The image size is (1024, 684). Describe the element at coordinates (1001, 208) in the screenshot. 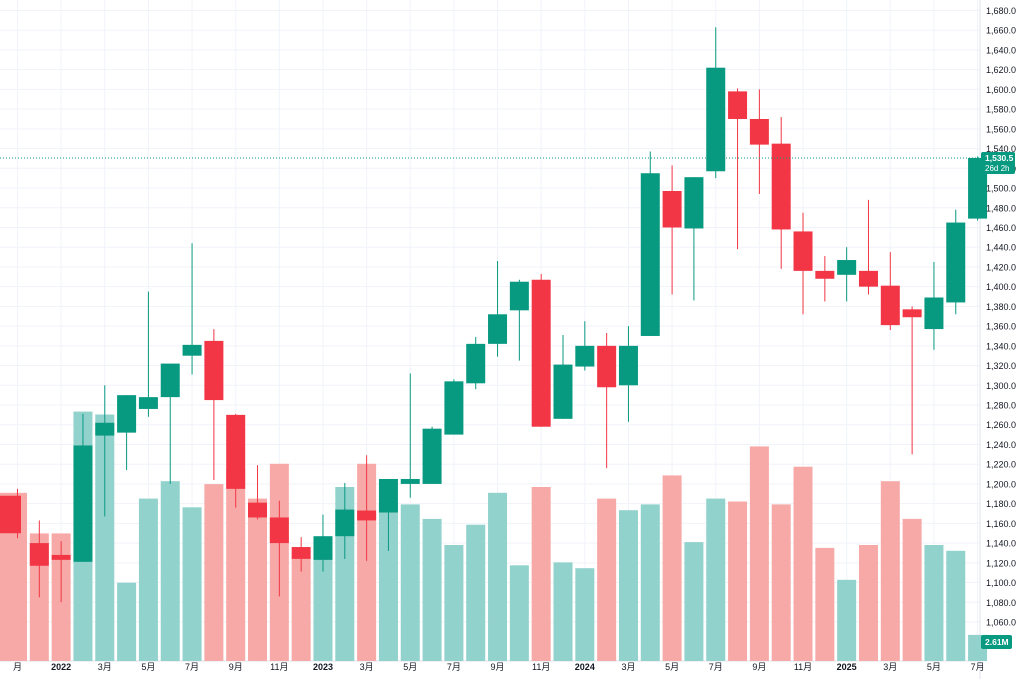

I see `y-tick-label: 1,480.0` at that location.